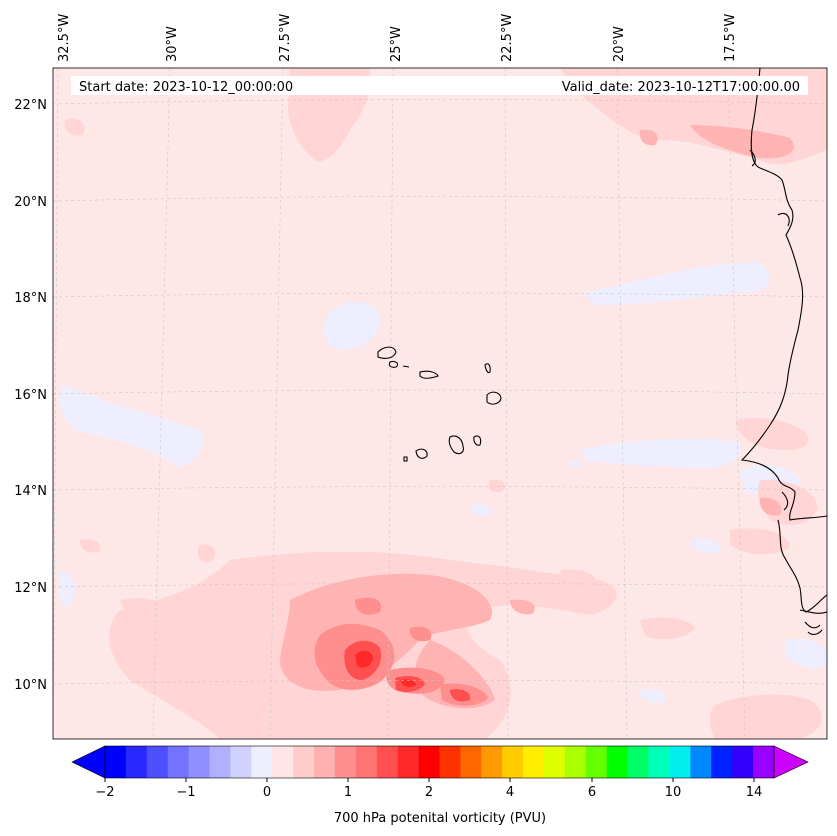 This screenshot has width=837, height=836. What do you see at coordinates (507, 38) in the screenshot?
I see `lon-label: 22.5°W` at bounding box center [507, 38].